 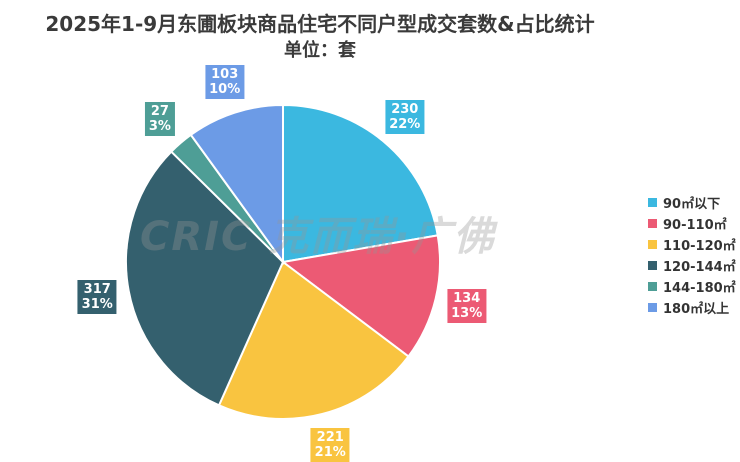 I want to click on legend-label: 110-120㎡, so click(x=699, y=246).